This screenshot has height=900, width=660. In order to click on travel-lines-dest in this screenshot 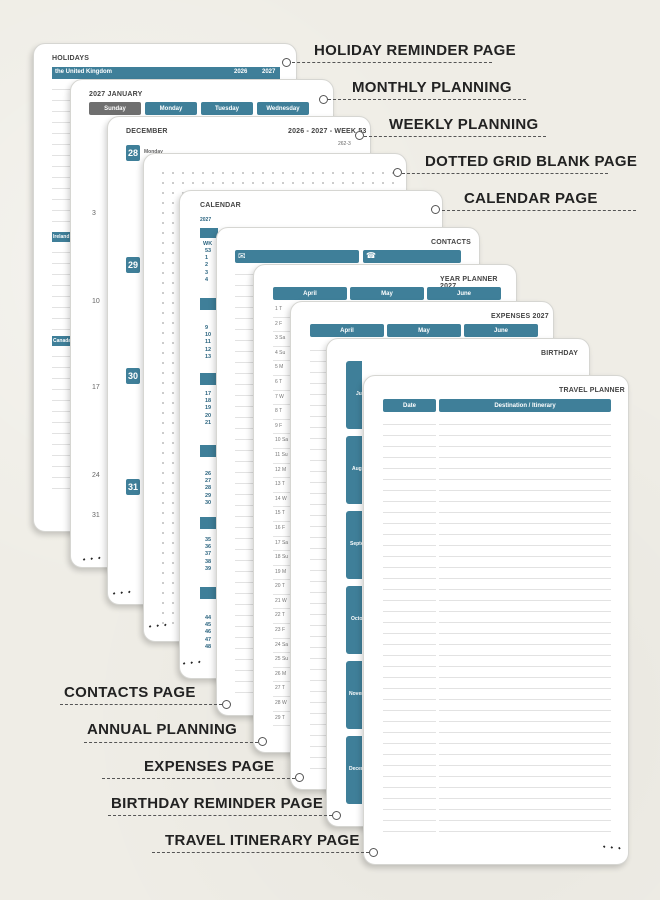, I will do `click(525, 625)`.